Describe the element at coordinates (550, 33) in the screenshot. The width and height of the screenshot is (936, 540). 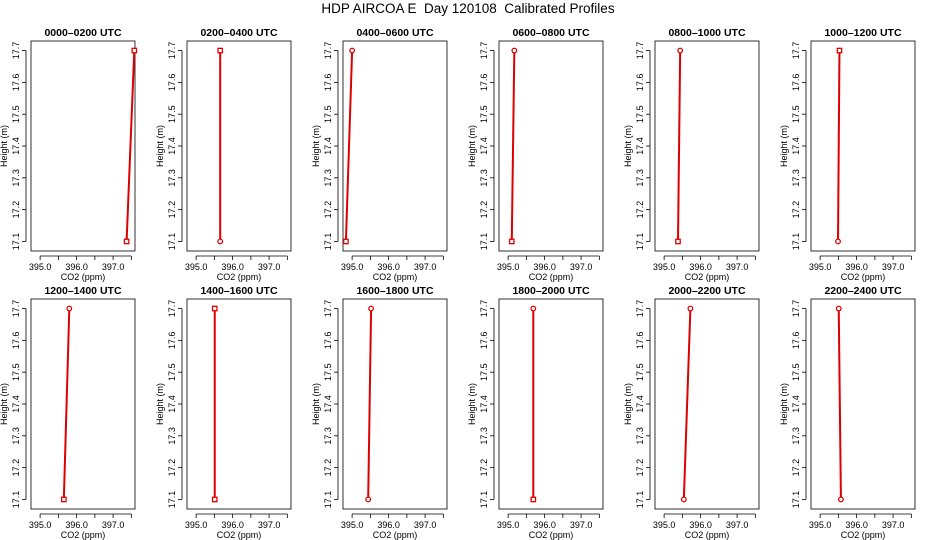
I see `panel-title: 0600–0800 UTC` at that location.